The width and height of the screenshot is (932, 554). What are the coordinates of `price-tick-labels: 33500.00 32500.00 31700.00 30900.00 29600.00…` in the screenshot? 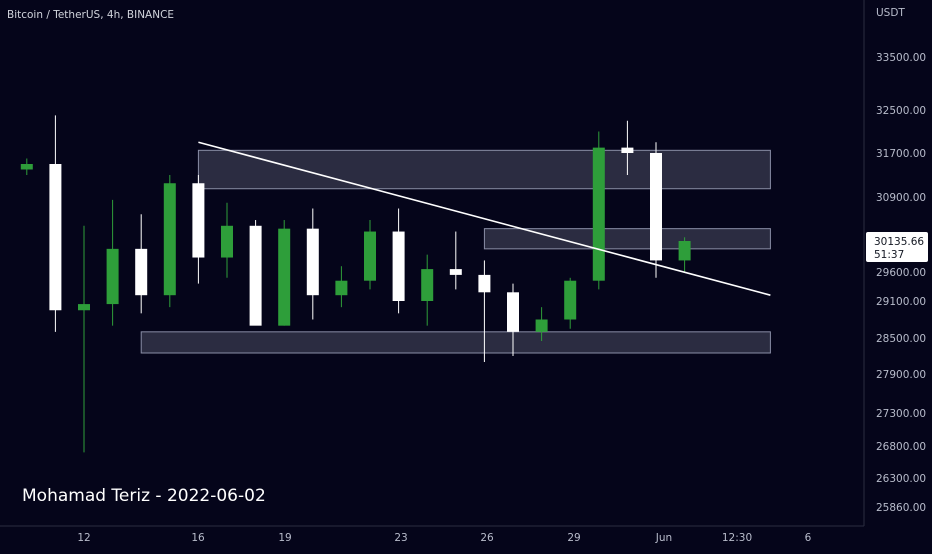 It's located at (901, 283).